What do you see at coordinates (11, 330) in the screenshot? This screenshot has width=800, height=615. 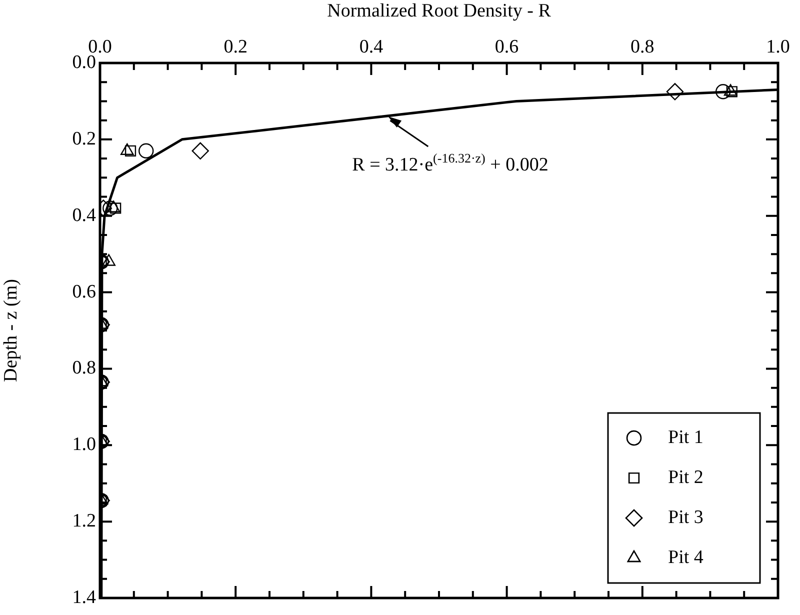 I see `y-axis-title: Depth - z (m)` at bounding box center [11, 330].